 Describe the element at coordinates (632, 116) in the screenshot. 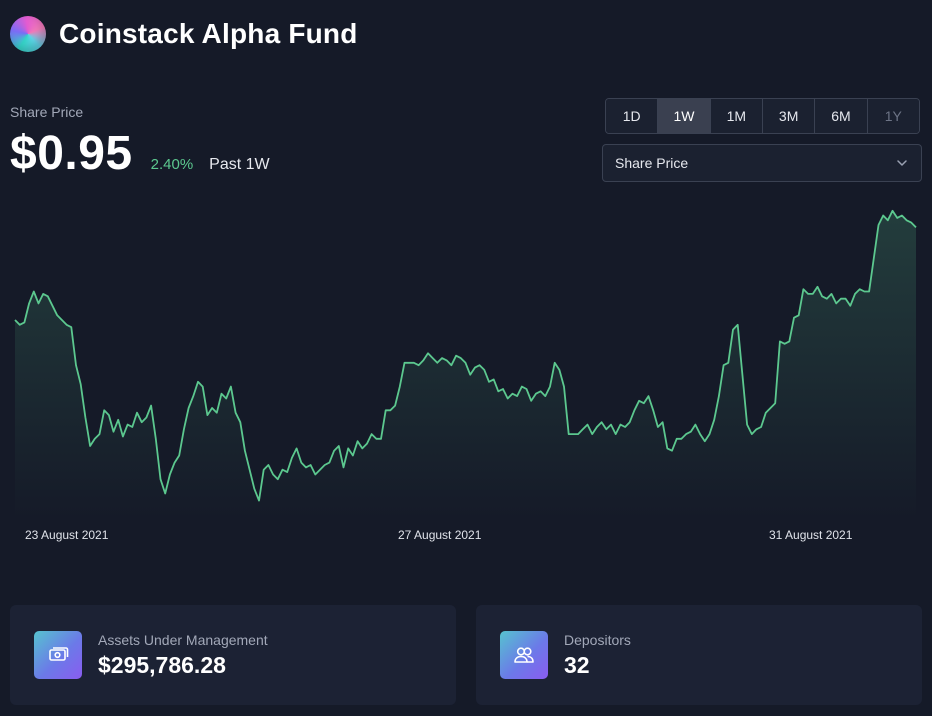

I see `range-button-1d: 1D` at that location.